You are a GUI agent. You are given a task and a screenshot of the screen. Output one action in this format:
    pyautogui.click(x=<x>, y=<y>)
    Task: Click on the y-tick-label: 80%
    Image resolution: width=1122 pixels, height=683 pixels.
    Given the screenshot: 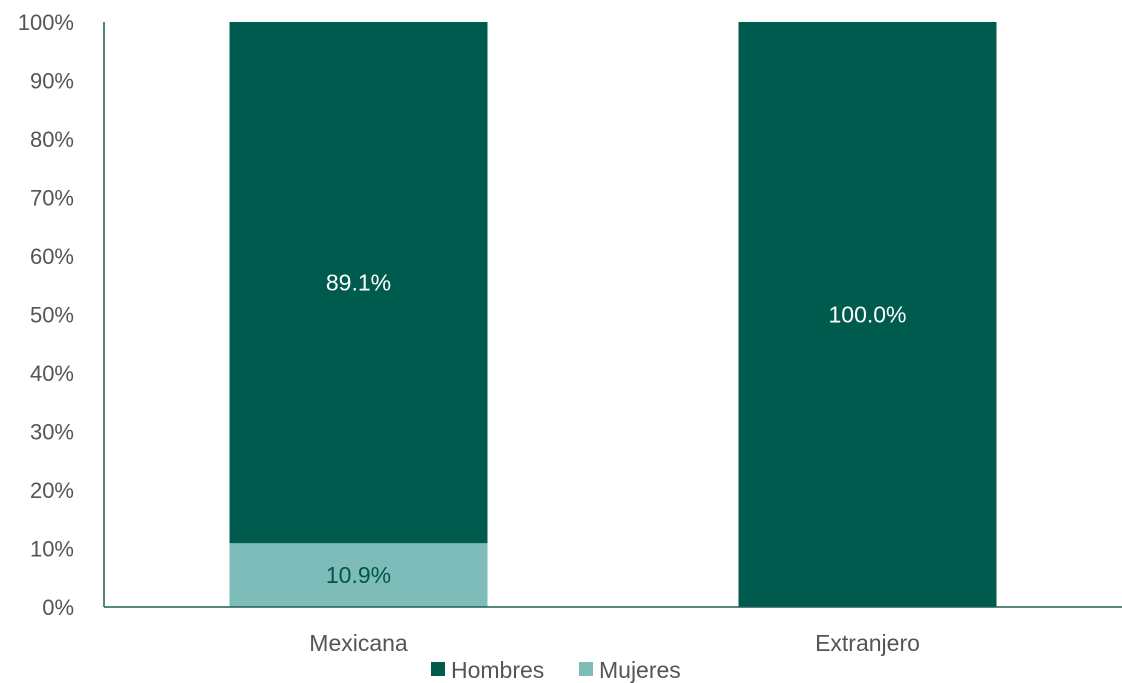 What is the action you would take?
    pyautogui.click(x=52, y=139)
    